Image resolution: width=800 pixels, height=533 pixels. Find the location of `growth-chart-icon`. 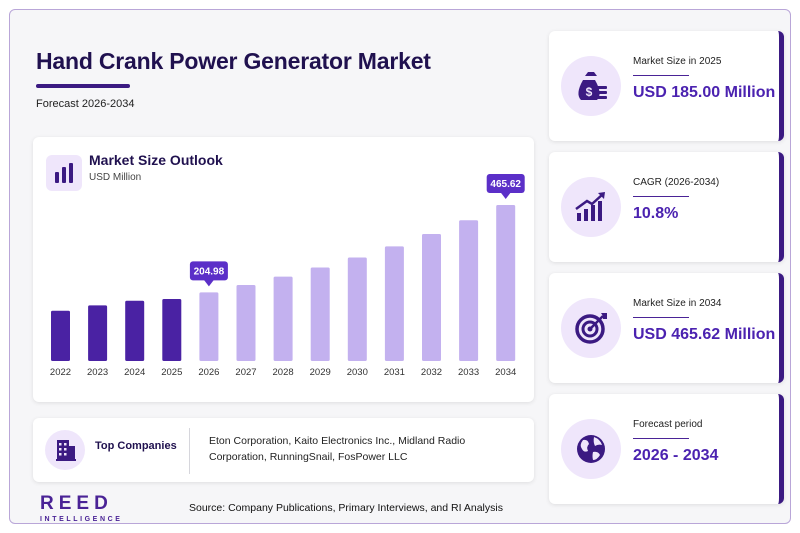

growth-chart-icon is located at coordinates (591, 207).